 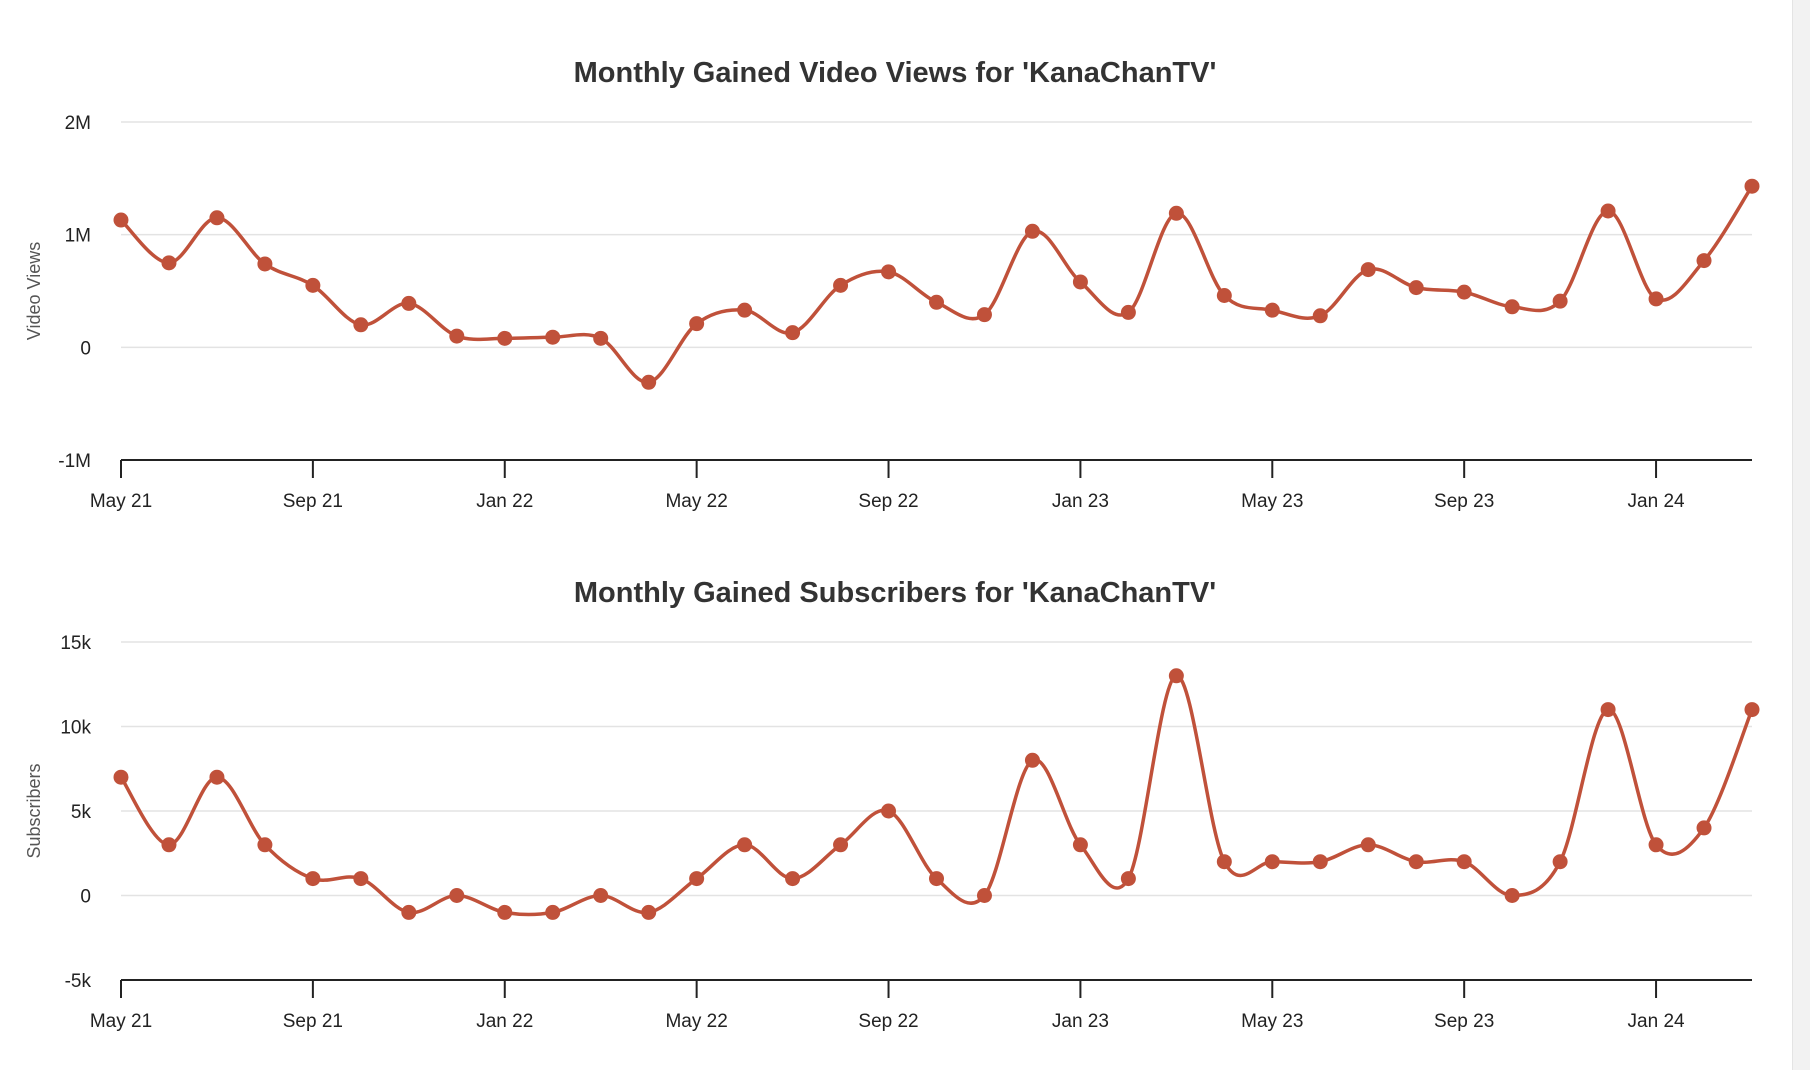 I want to click on views-y-axis-label: Video Views, so click(x=34, y=291).